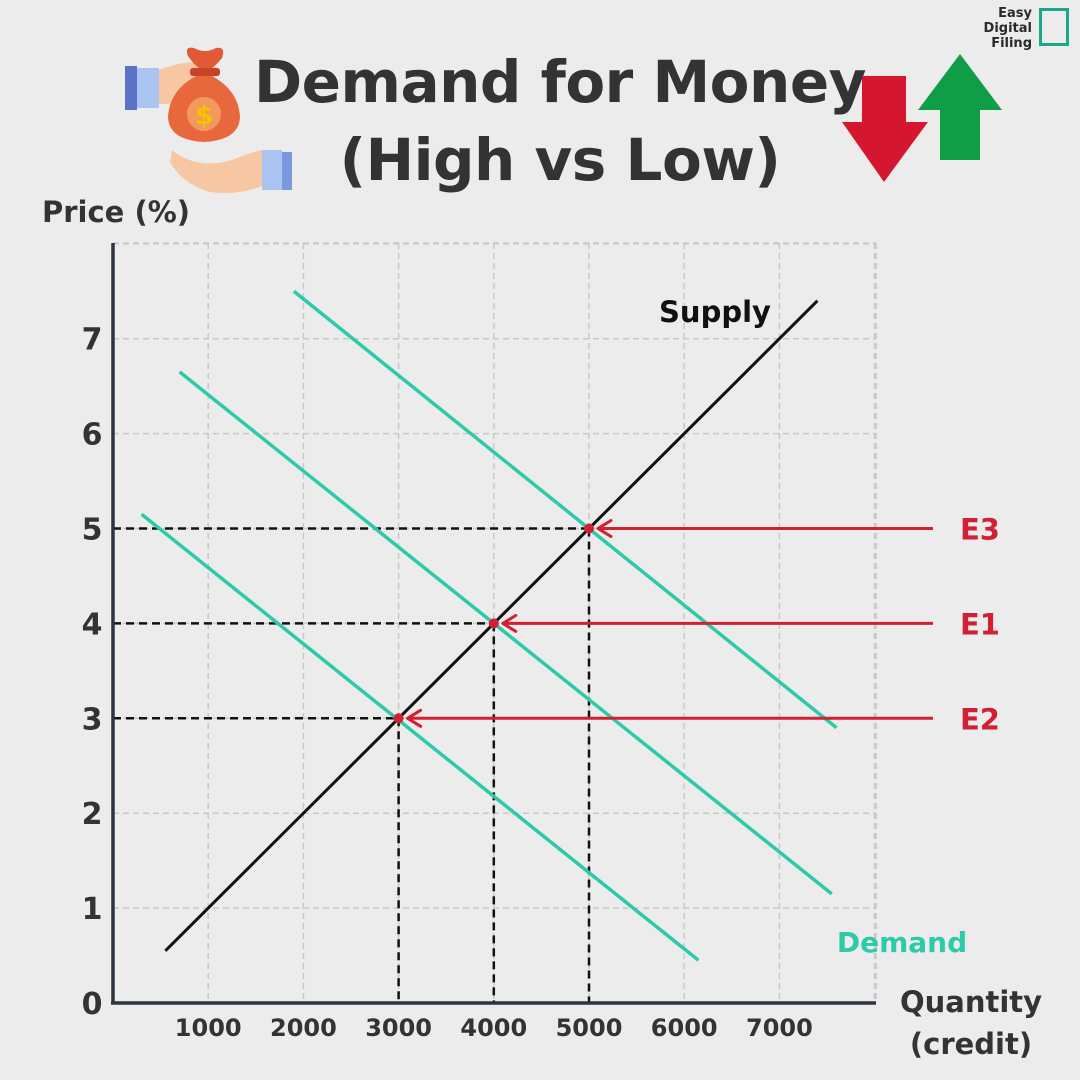  What do you see at coordinates (509, 623) in the screenshot?
I see `arrow-head-e1` at bounding box center [509, 623].